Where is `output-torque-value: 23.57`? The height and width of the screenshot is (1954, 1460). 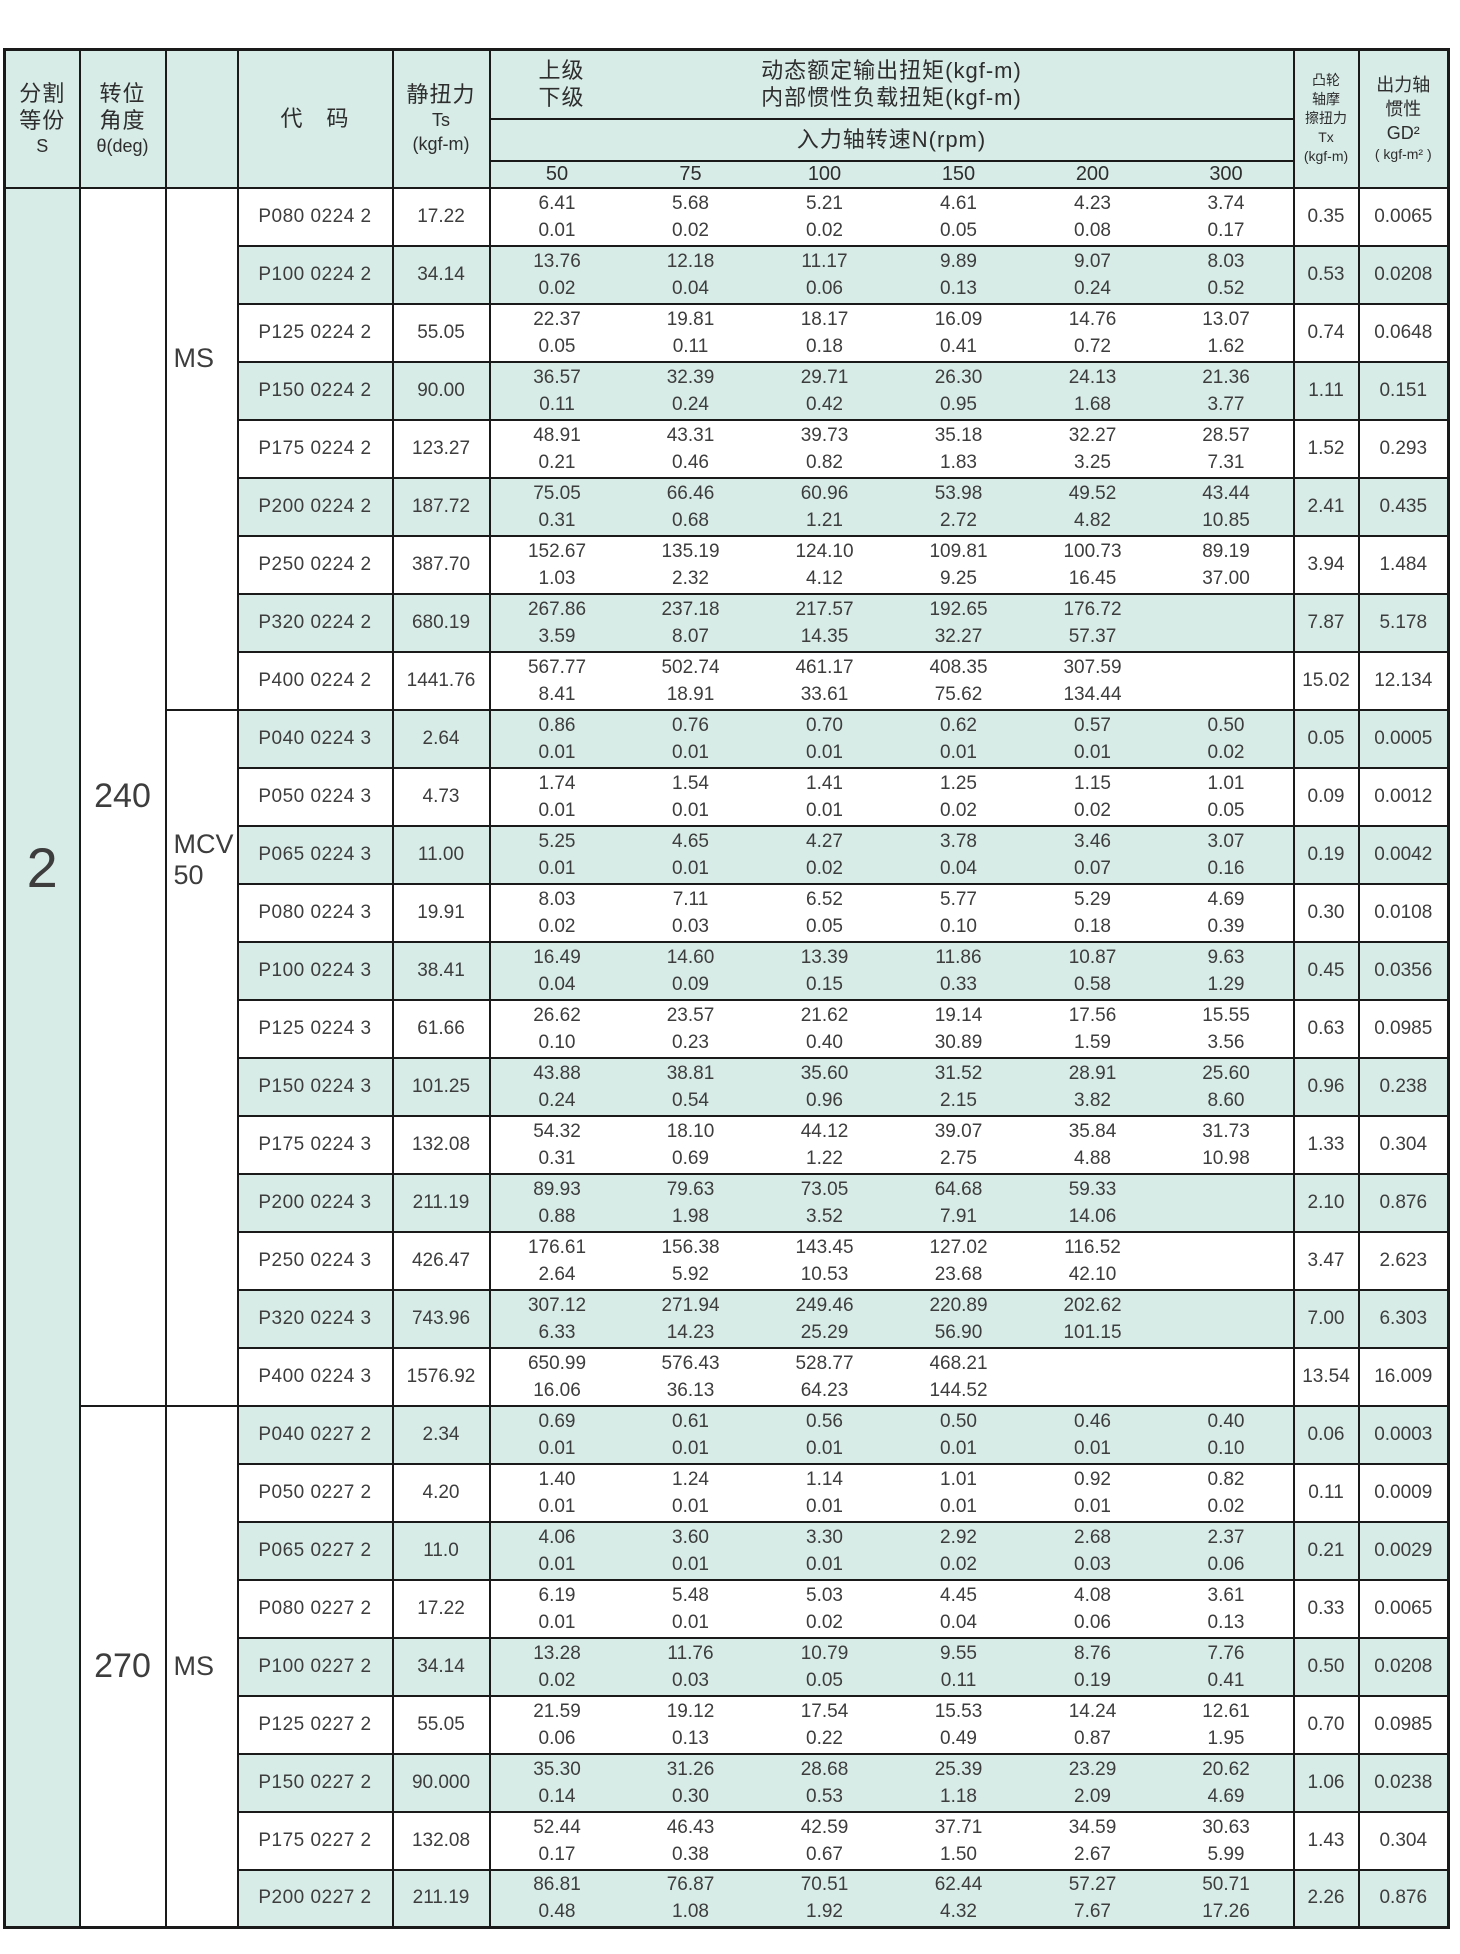
output-torque-value: 23.57 is located at coordinates (690, 1015).